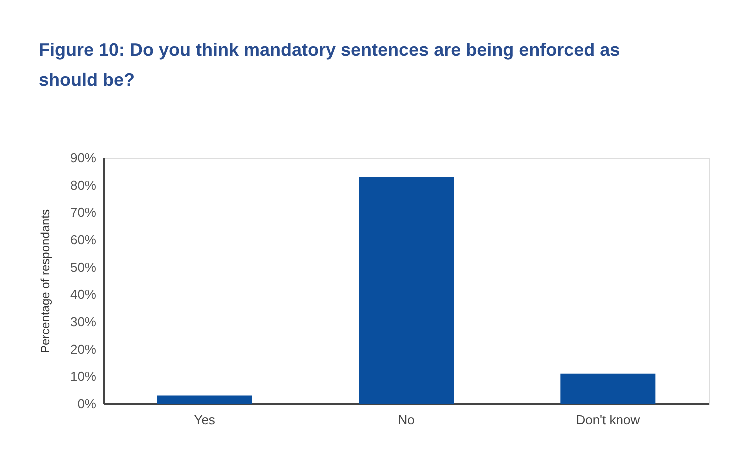 Image resolution: width=749 pixels, height=451 pixels. What do you see at coordinates (205, 420) in the screenshot?
I see `x-tick-label: Yes` at bounding box center [205, 420].